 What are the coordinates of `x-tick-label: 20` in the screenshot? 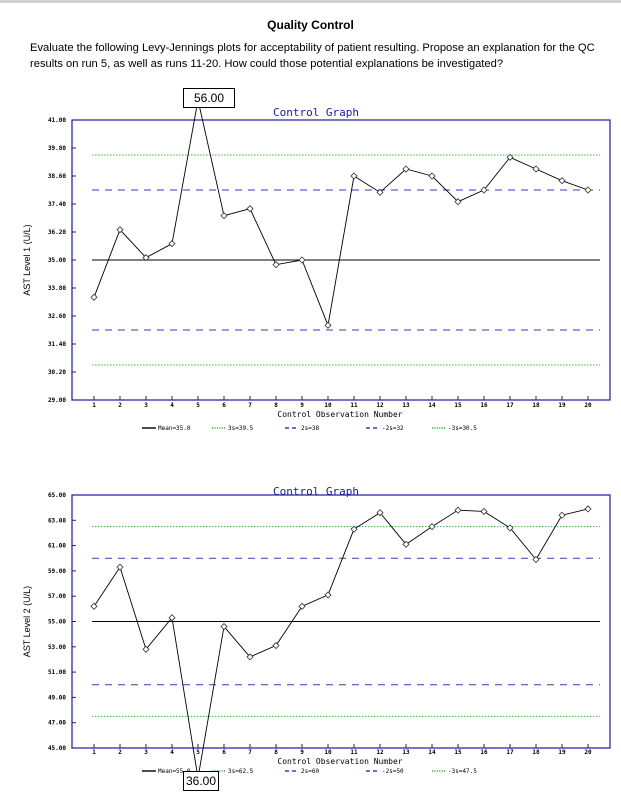 It's located at (588, 405).